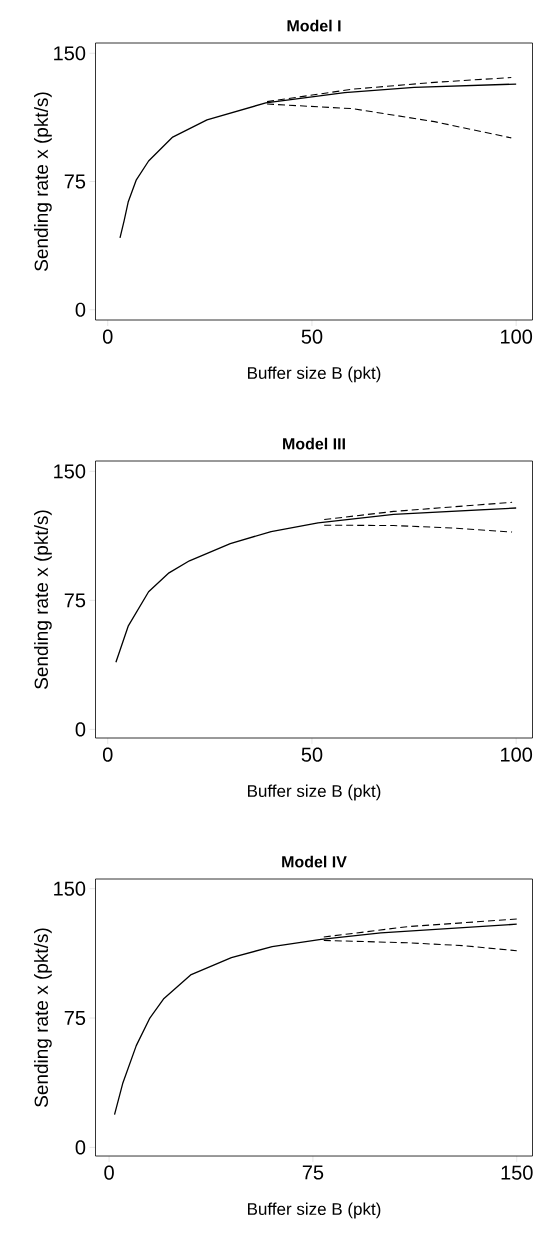  Describe the element at coordinates (517, 1172) in the screenshot. I see `x-tick-label: 150` at that location.